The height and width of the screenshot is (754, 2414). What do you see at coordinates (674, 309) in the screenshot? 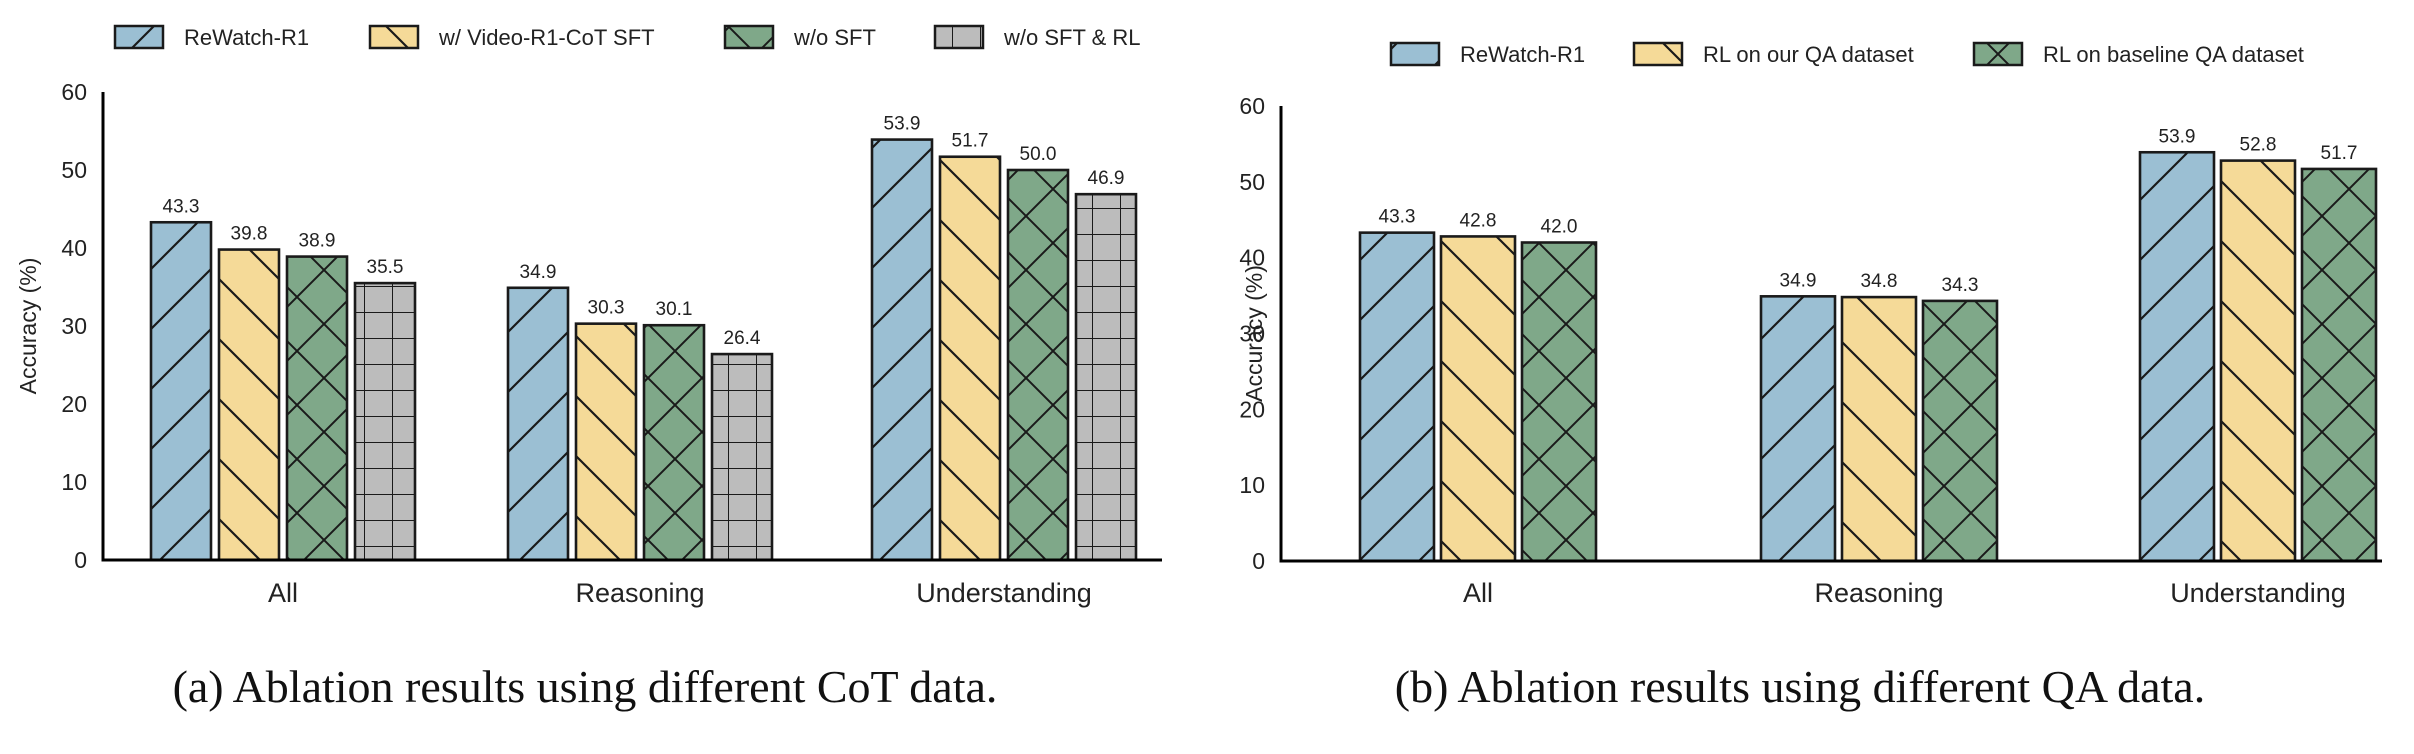
I see `data-label: 30.1` at bounding box center [674, 309].